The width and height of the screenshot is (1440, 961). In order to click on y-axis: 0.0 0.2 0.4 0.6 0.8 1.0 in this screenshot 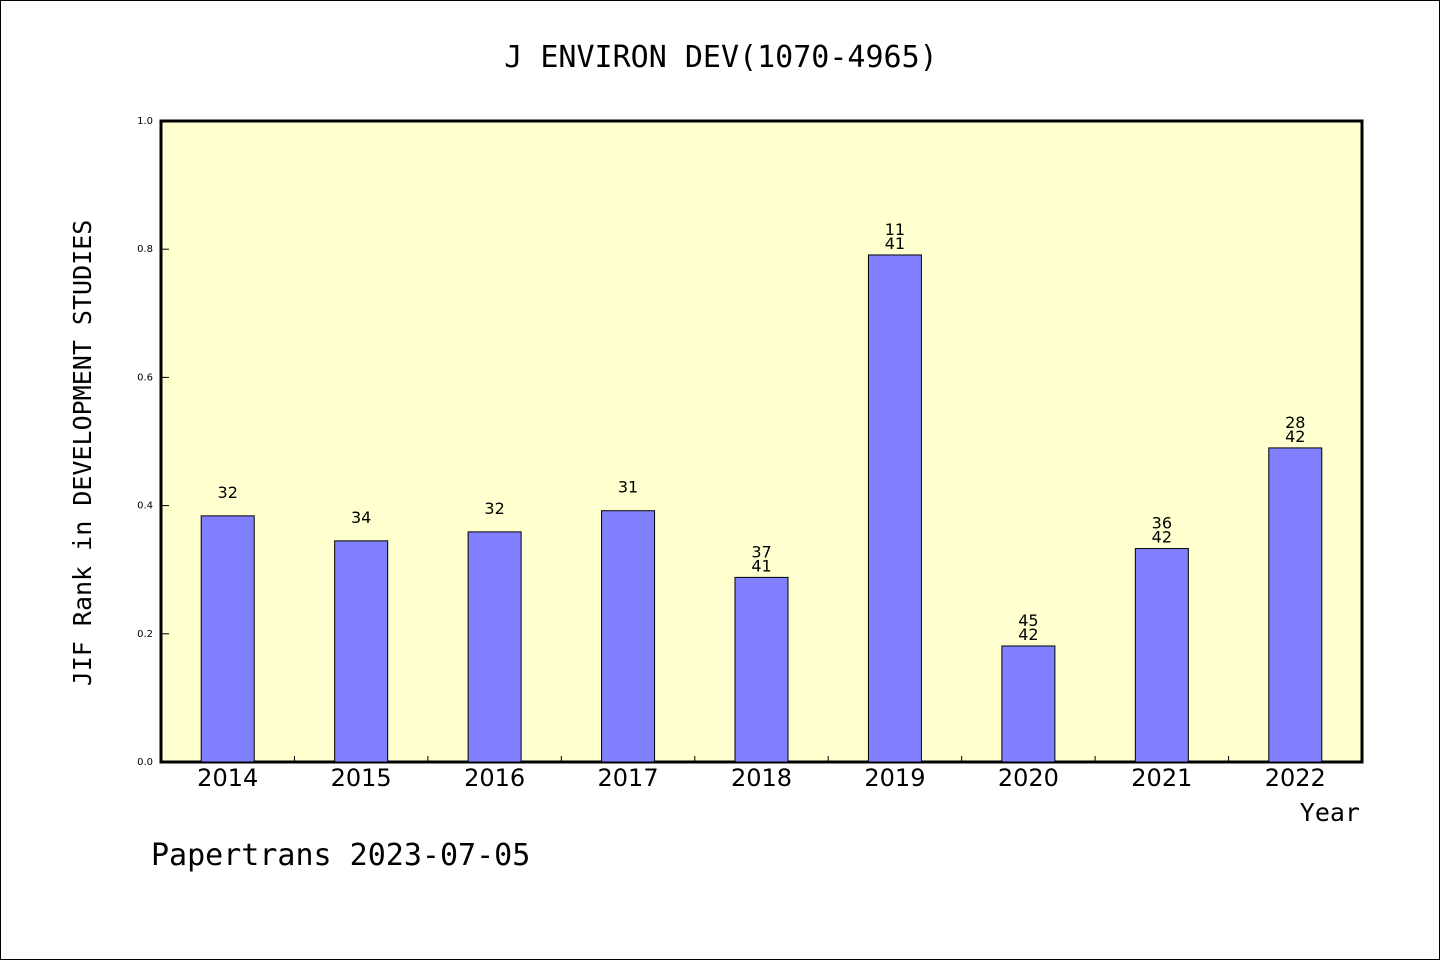, I will do `click(153, 442)`.